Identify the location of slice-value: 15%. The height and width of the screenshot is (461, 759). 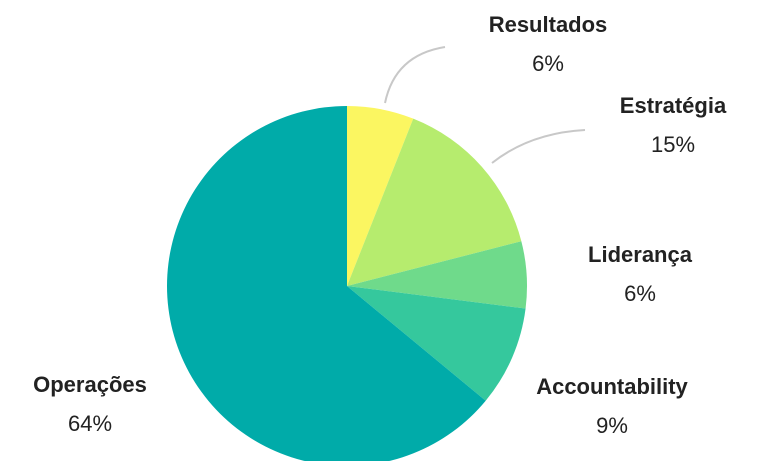
(673, 144).